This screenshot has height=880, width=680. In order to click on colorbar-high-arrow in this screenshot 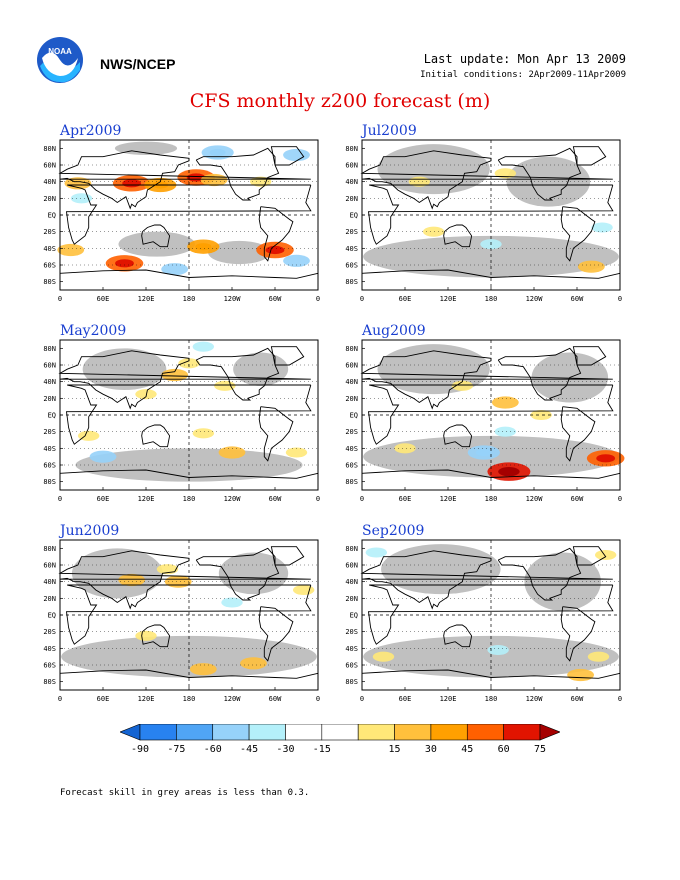, I will do `click(549, 732)`.